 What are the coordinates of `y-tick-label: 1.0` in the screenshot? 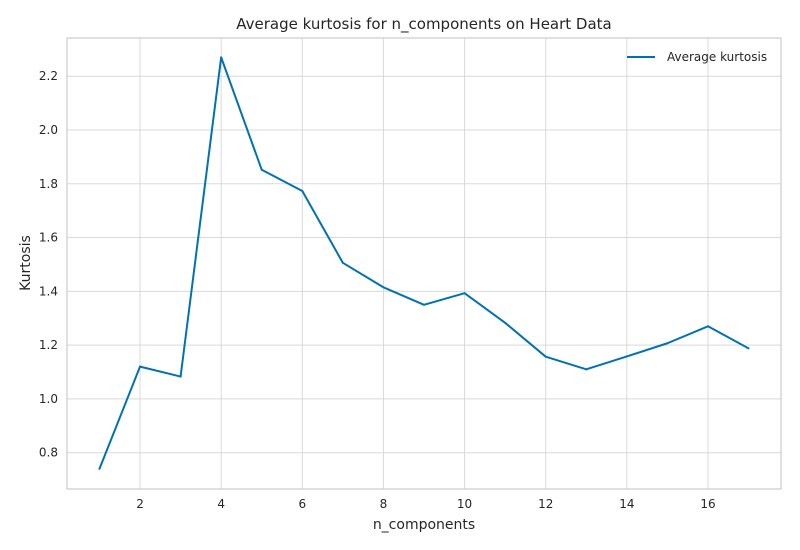 It's located at (48, 399).